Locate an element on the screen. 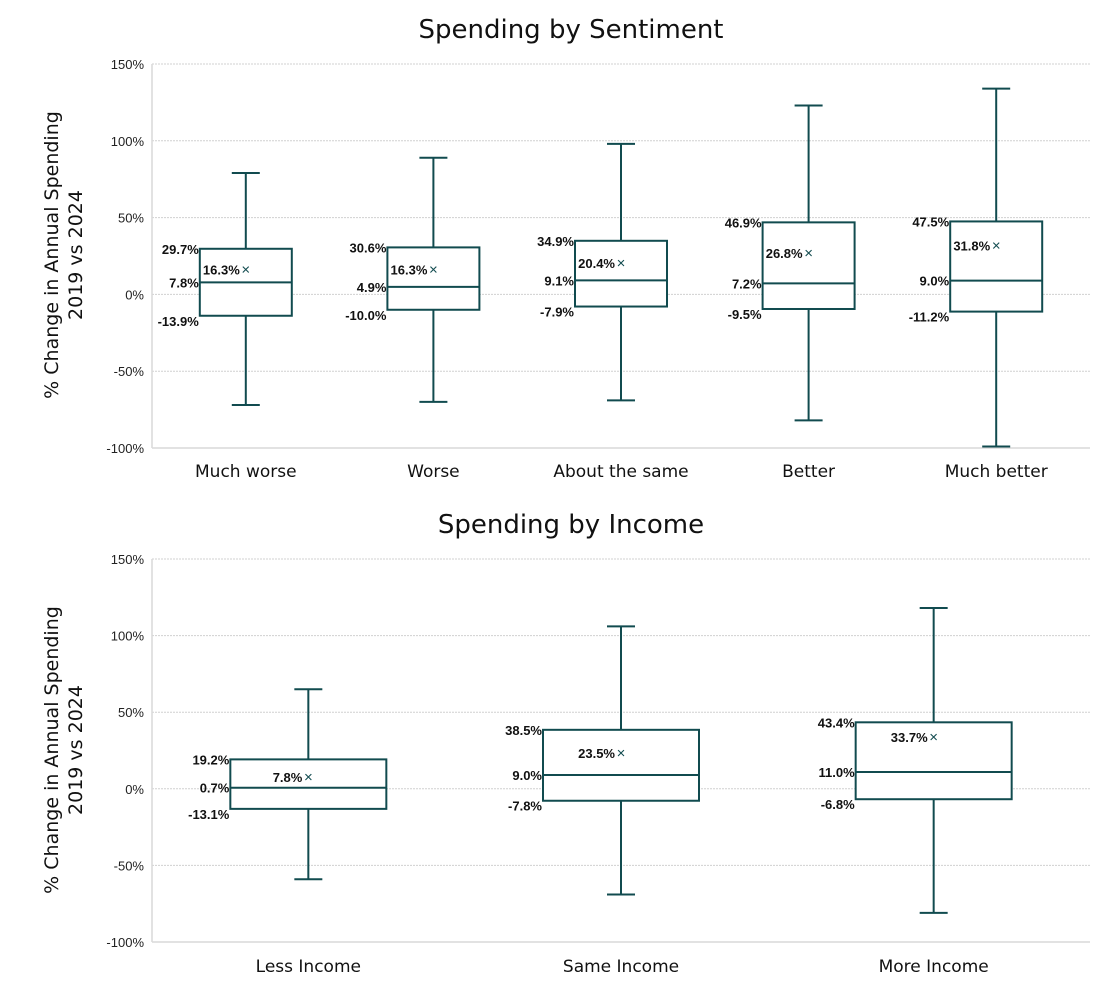 The height and width of the screenshot is (995, 1100). mean-label: 26.8% is located at coordinates (784, 253).